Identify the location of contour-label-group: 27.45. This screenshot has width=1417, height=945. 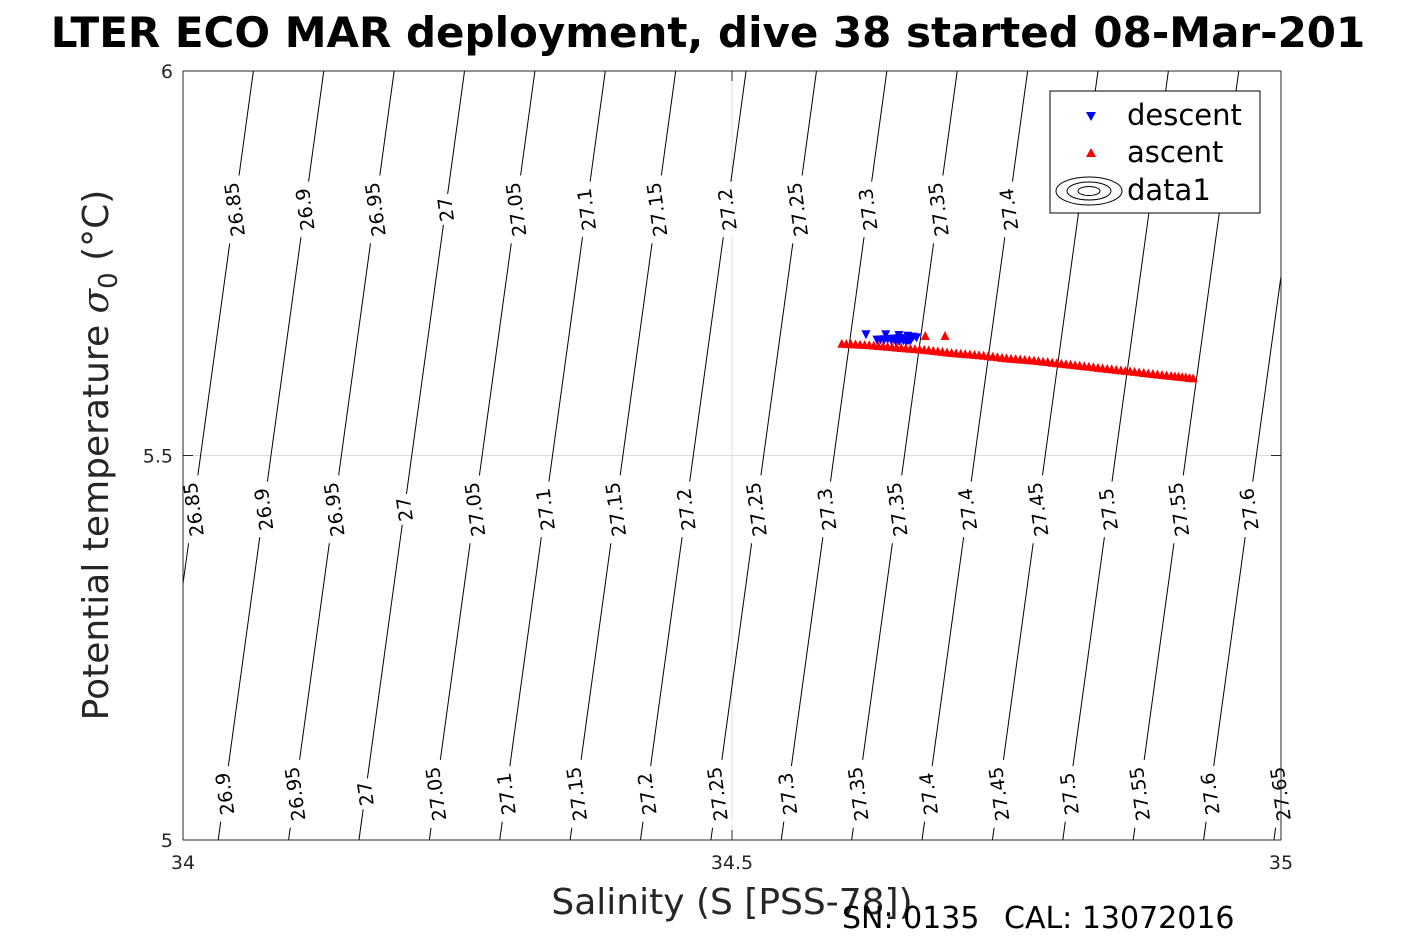
(999, 794).